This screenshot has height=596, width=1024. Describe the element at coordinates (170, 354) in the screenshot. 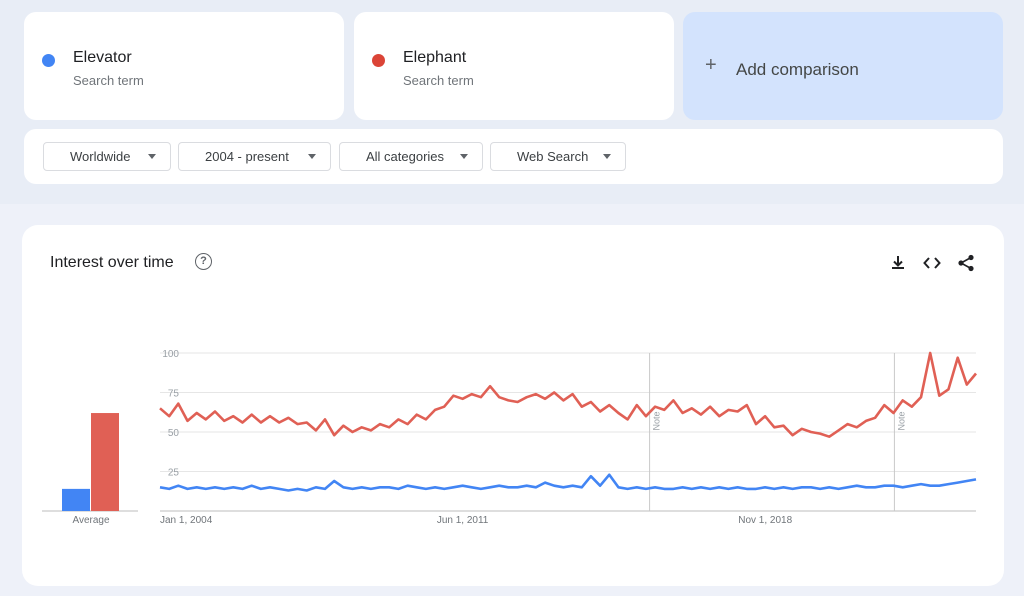

I see `y-tick-label: 100` at that location.